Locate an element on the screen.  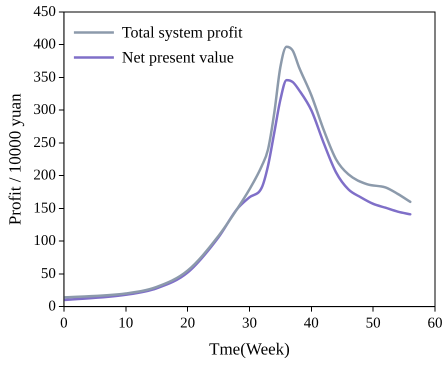
y-tick-label: 200 is located at coordinates (44, 176).